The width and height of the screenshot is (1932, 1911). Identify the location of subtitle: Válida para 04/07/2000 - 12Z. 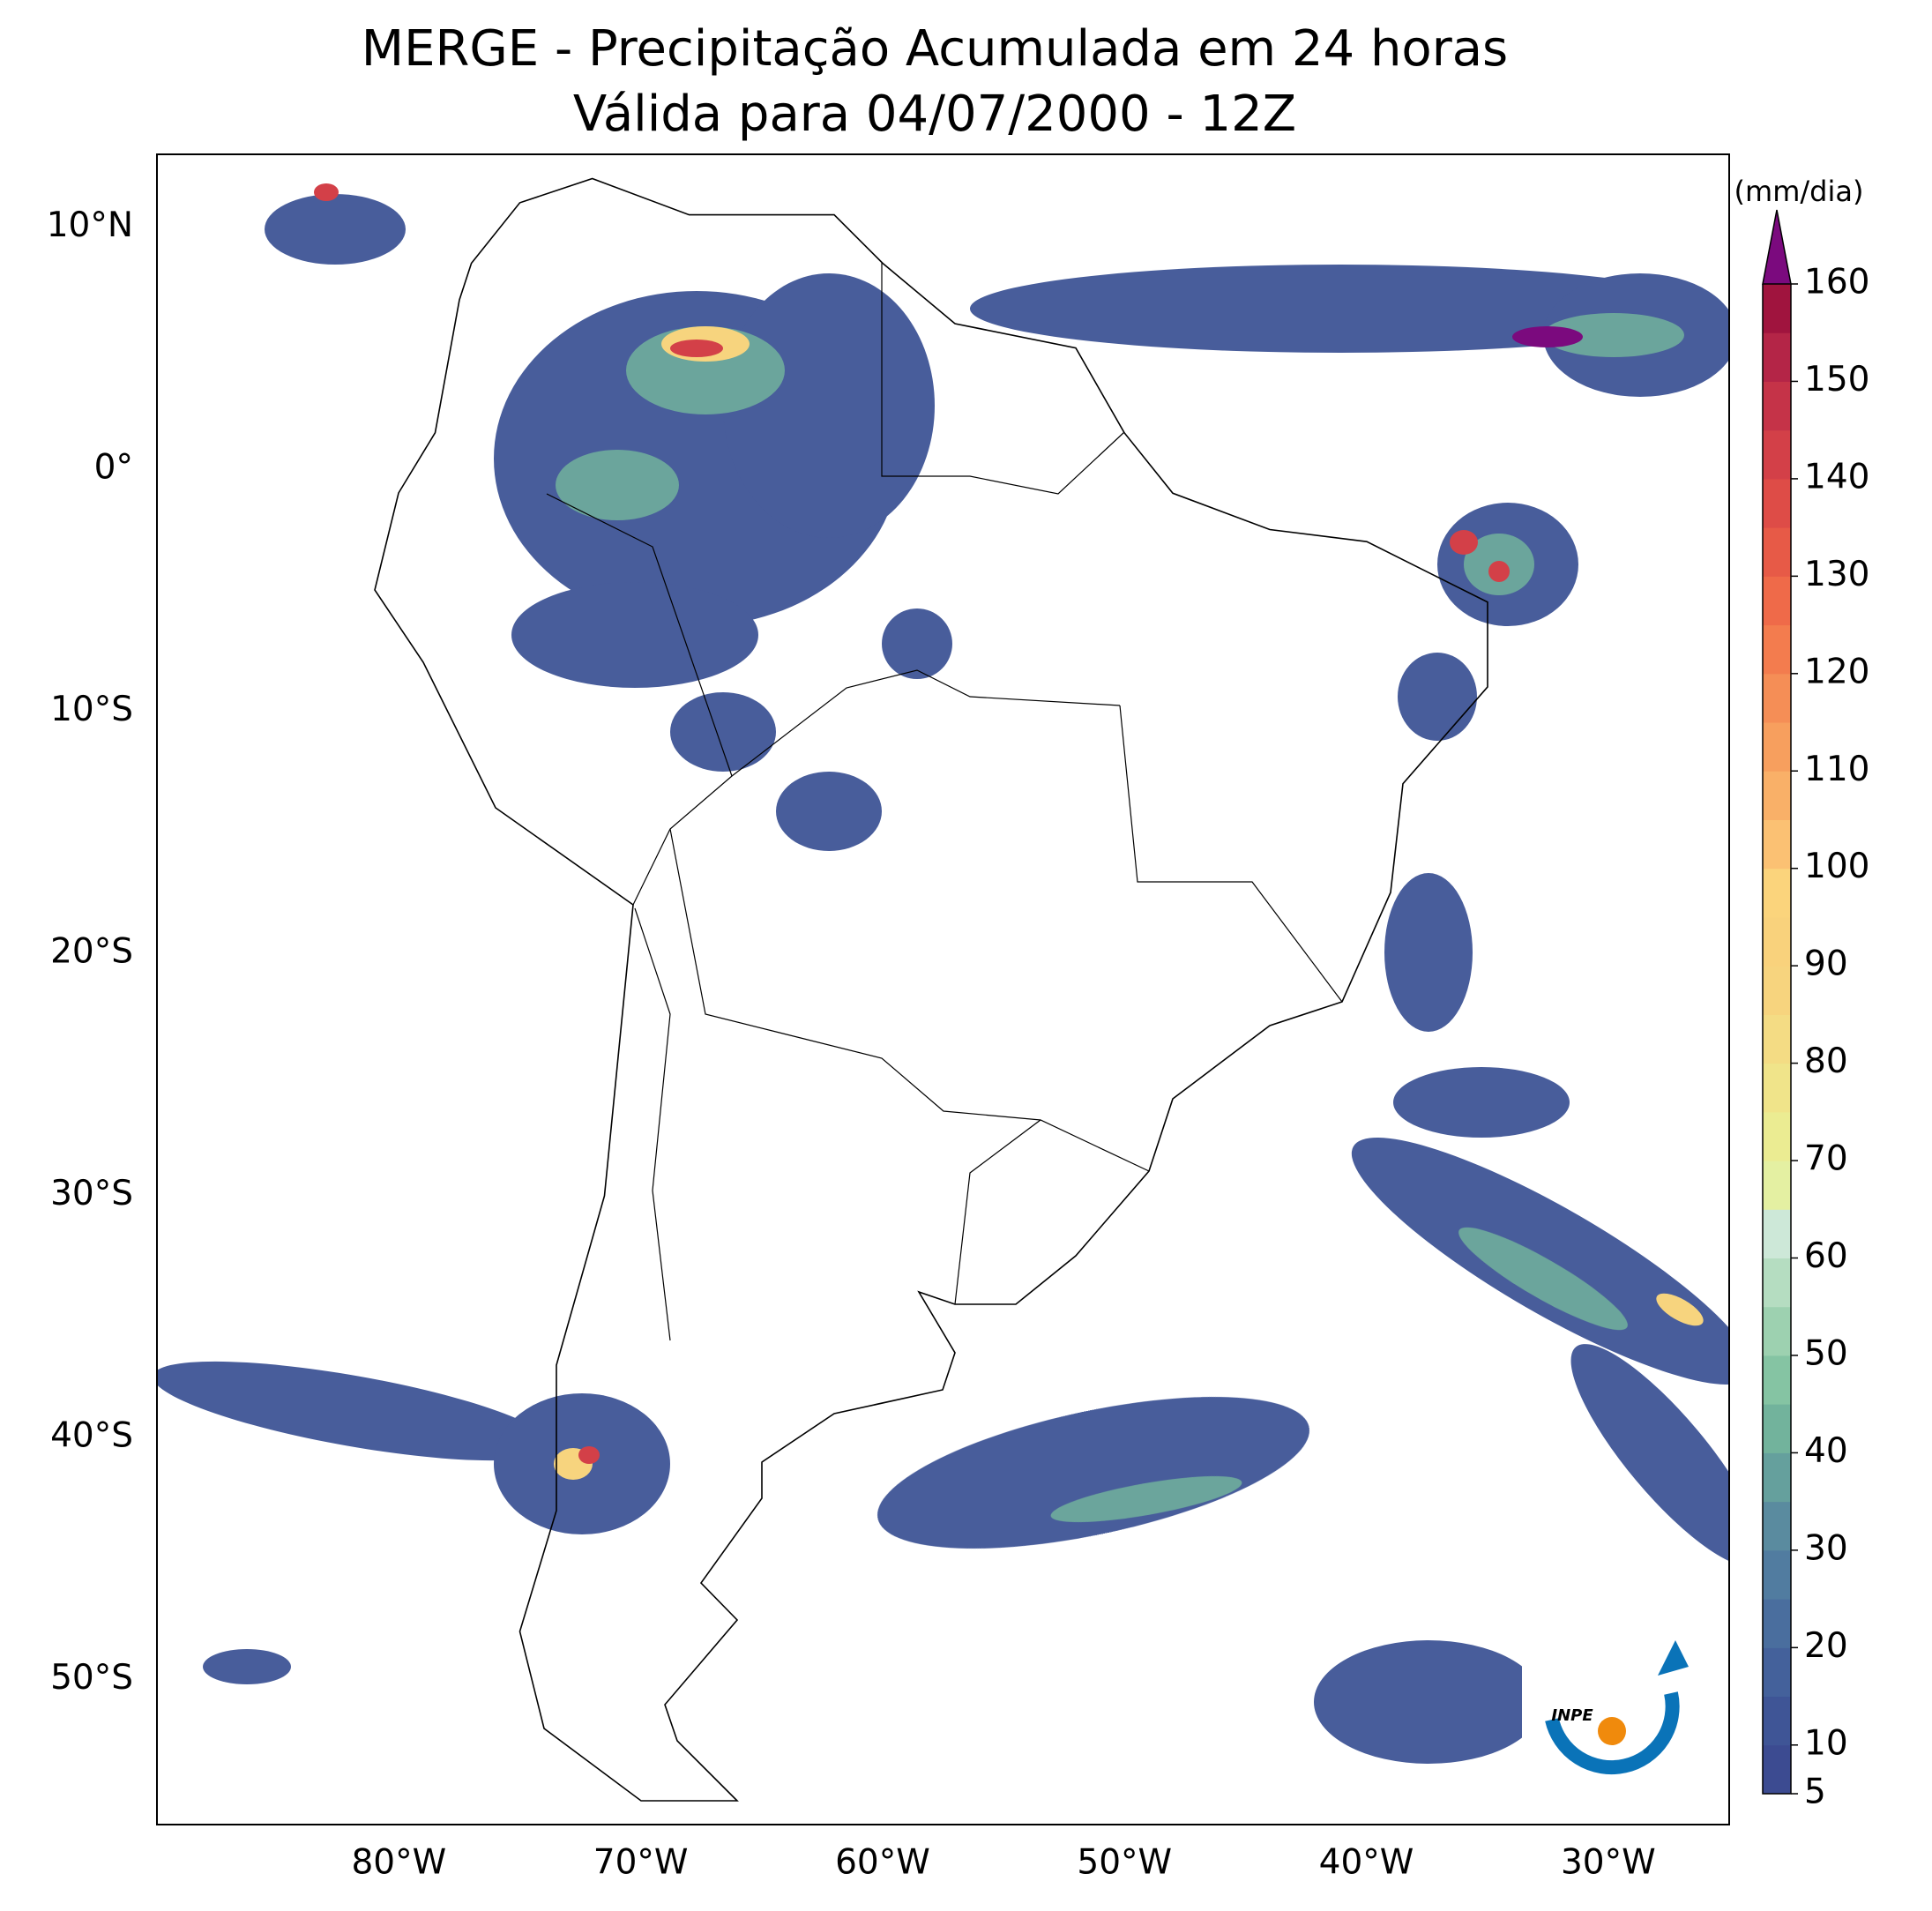
(934, 115).